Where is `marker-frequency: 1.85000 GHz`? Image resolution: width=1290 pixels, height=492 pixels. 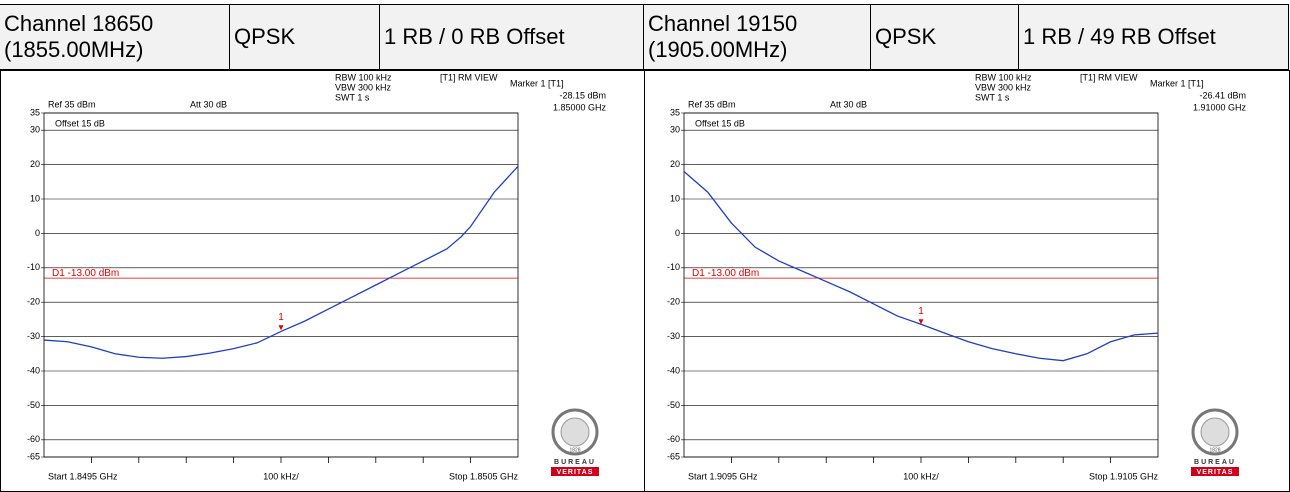 marker-frequency: 1.85000 GHz is located at coordinates (580, 107).